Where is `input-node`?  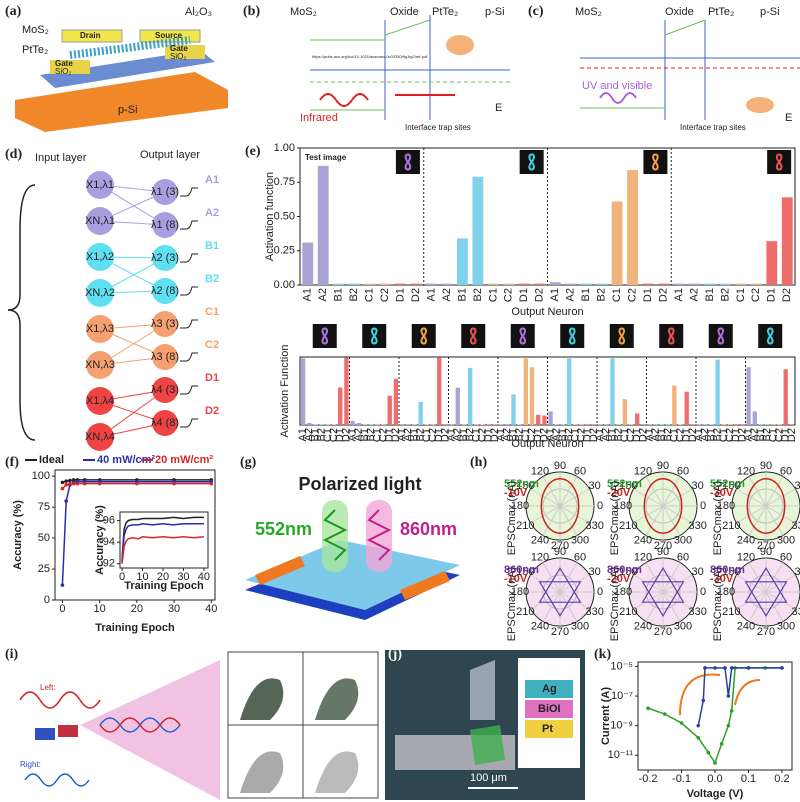 input-node is located at coordinates (100, 185).